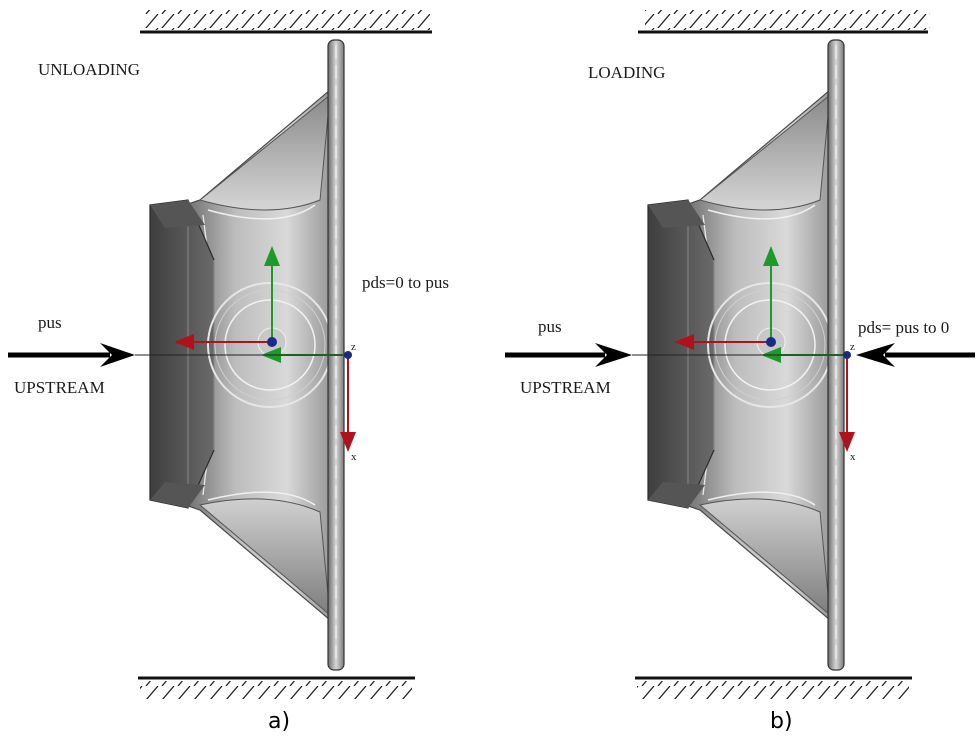 This screenshot has height=745, width=980. I want to click on panel-caption: b), so click(781, 721).